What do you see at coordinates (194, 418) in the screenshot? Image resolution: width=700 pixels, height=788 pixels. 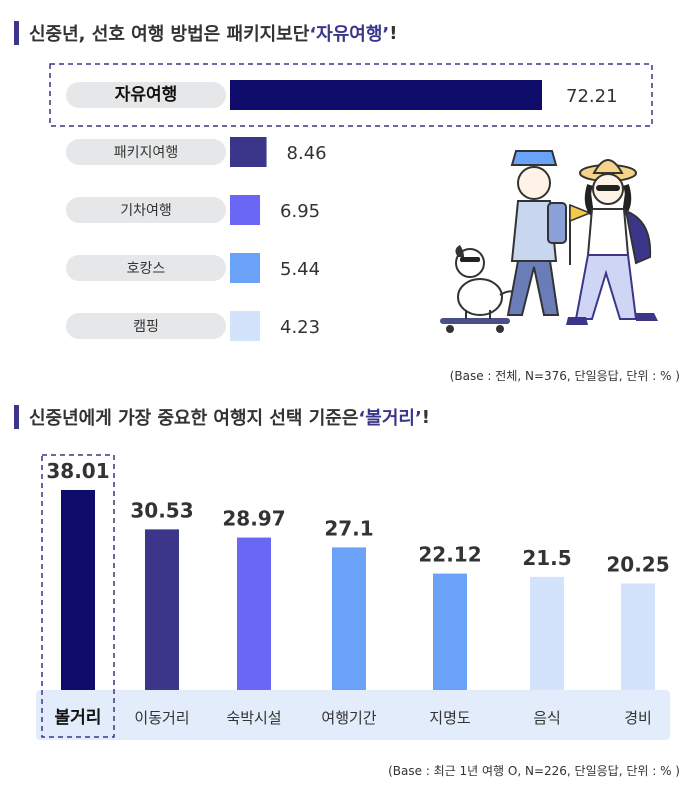 I see `section2-title-prefix: 신중년에게 가장 중요한 여행지 선택 기준은` at bounding box center [194, 418].